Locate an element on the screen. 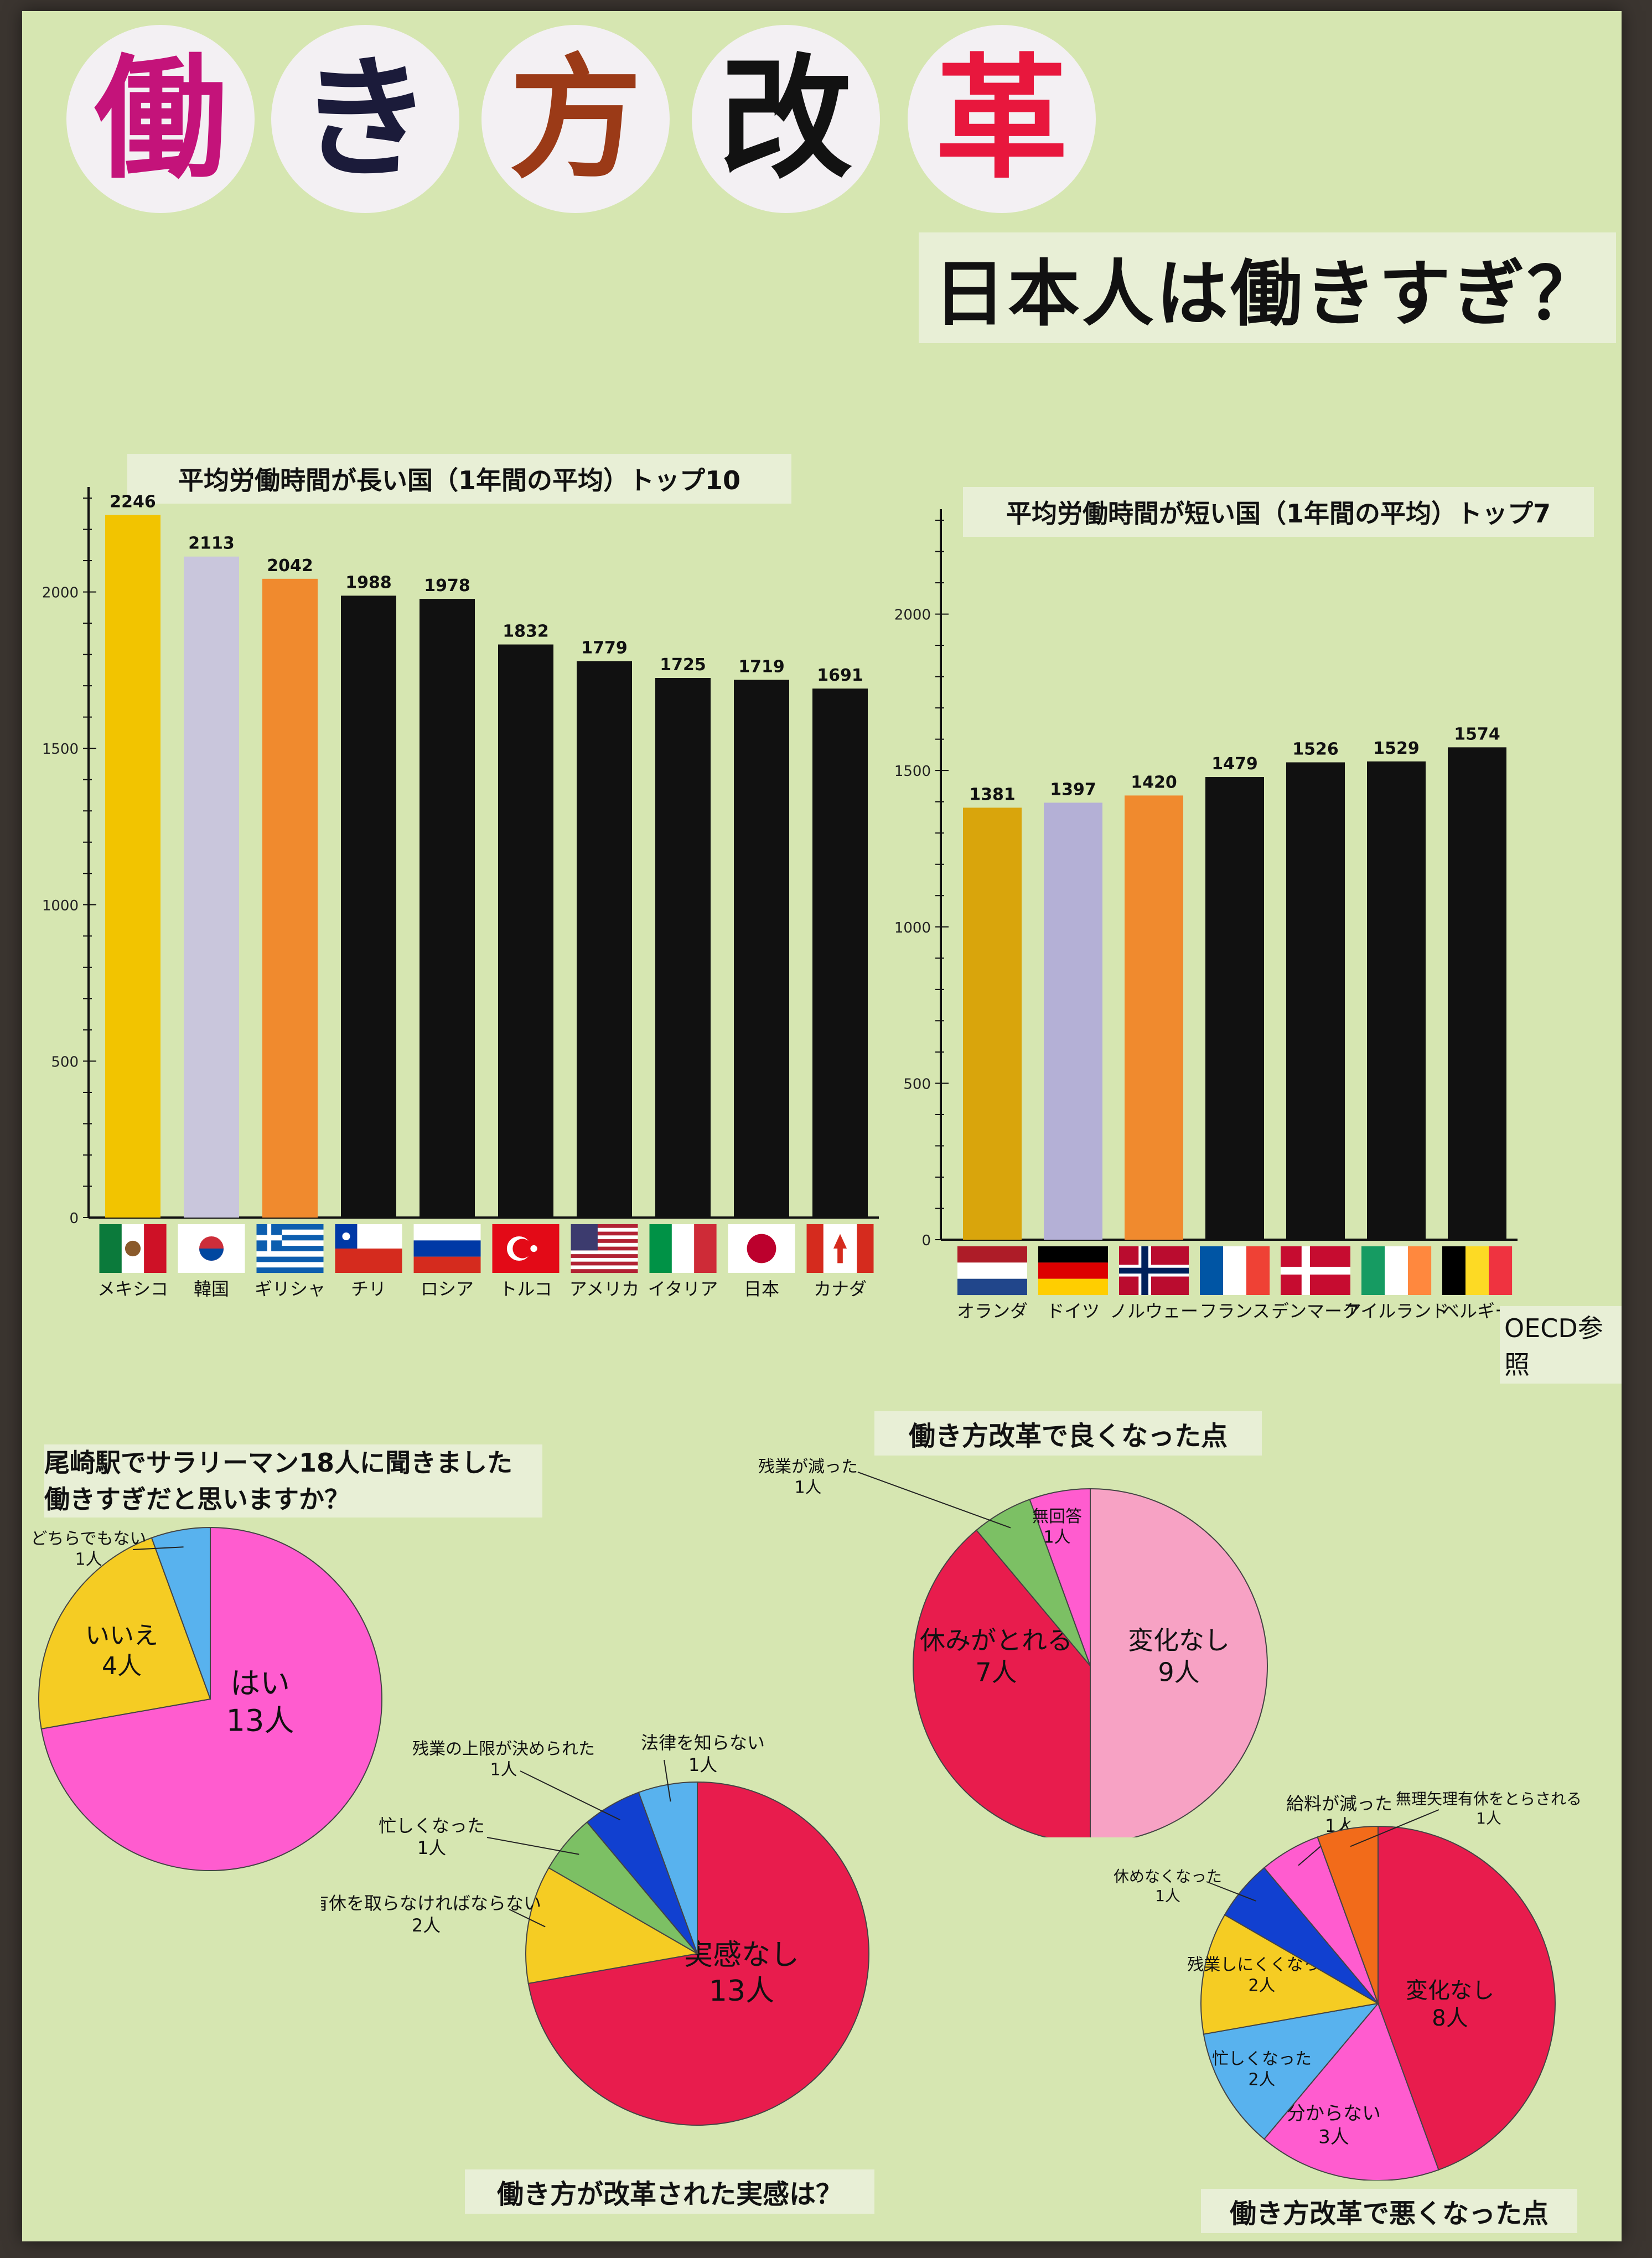 This screenshot has height=2258, width=1652. turkey-flag-icon is located at coordinates (526, 1248).